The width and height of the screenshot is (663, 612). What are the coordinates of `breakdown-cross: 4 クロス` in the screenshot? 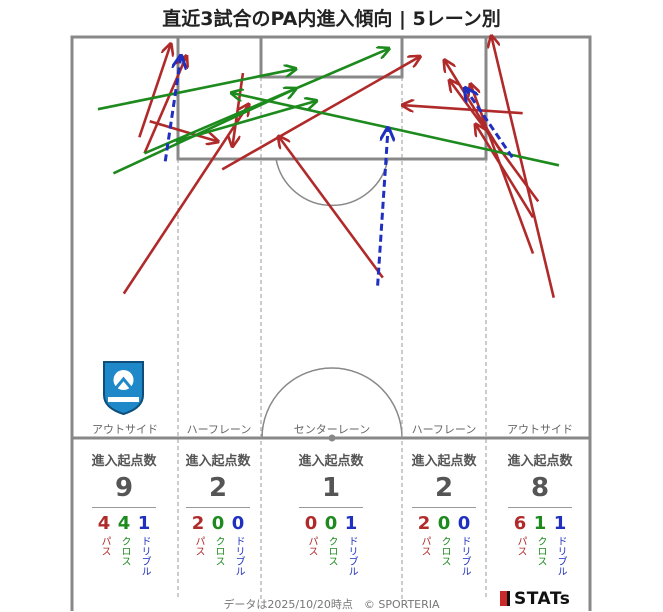 It's located at (124, 542).